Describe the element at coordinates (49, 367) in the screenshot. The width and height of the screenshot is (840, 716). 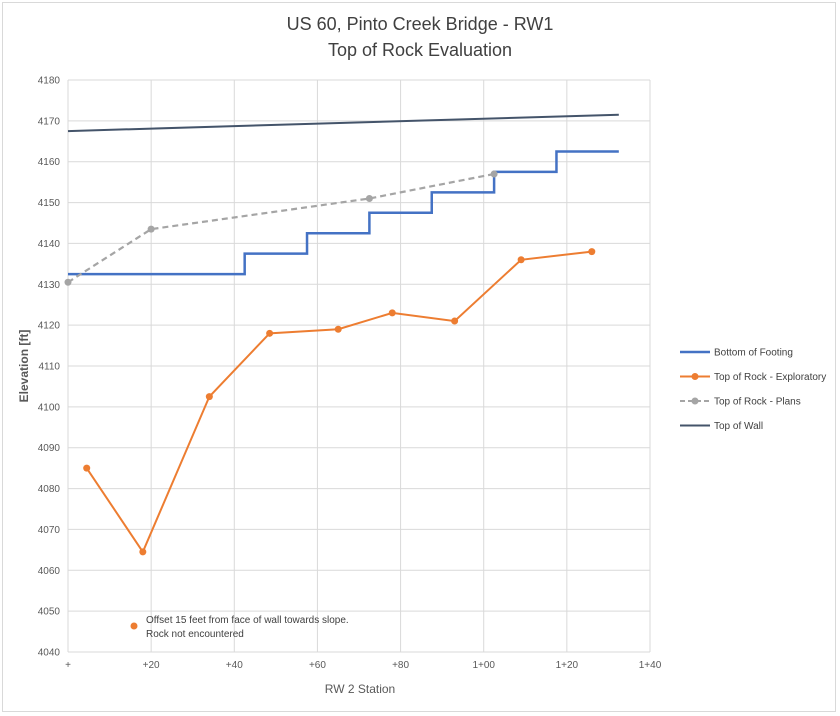
I see `y-tick-label: 4110` at that location.